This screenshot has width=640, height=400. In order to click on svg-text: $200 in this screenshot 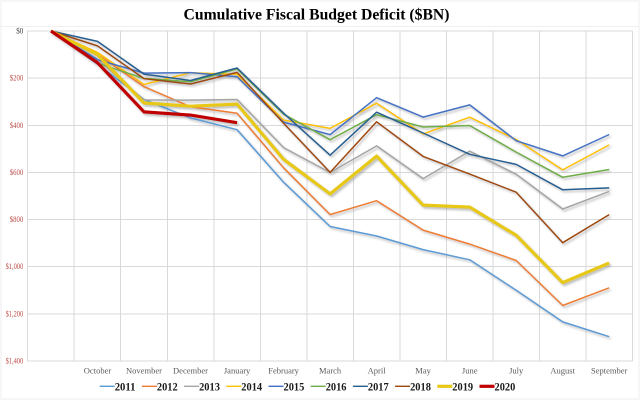, I will do `click(16, 78)`.